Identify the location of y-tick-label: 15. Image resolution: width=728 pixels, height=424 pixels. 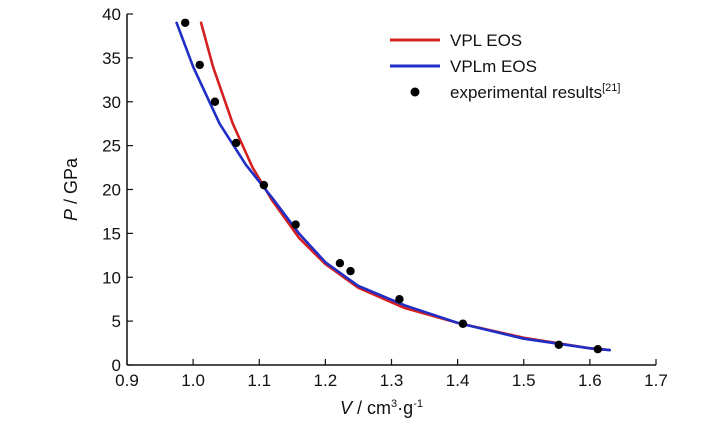
(111, 233).